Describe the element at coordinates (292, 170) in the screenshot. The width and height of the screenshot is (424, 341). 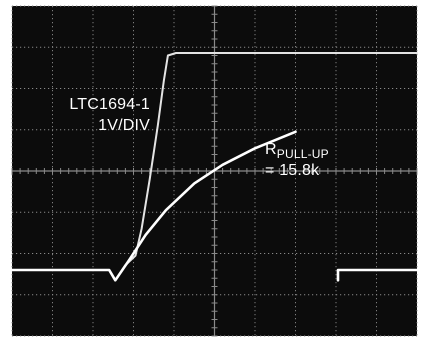
I see `annotation-pullup-value: = 15.8k` at that location.